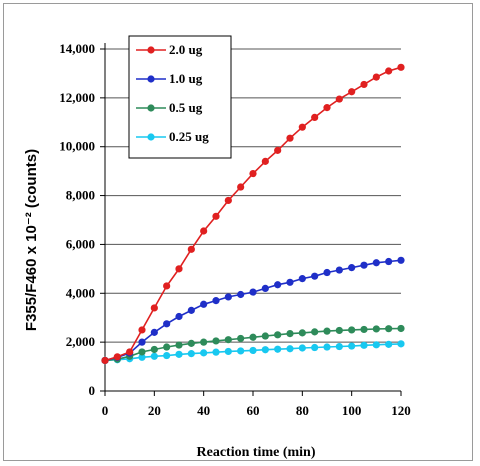  I want to click on legend-label: 2.0 ug, so click(186, 49).